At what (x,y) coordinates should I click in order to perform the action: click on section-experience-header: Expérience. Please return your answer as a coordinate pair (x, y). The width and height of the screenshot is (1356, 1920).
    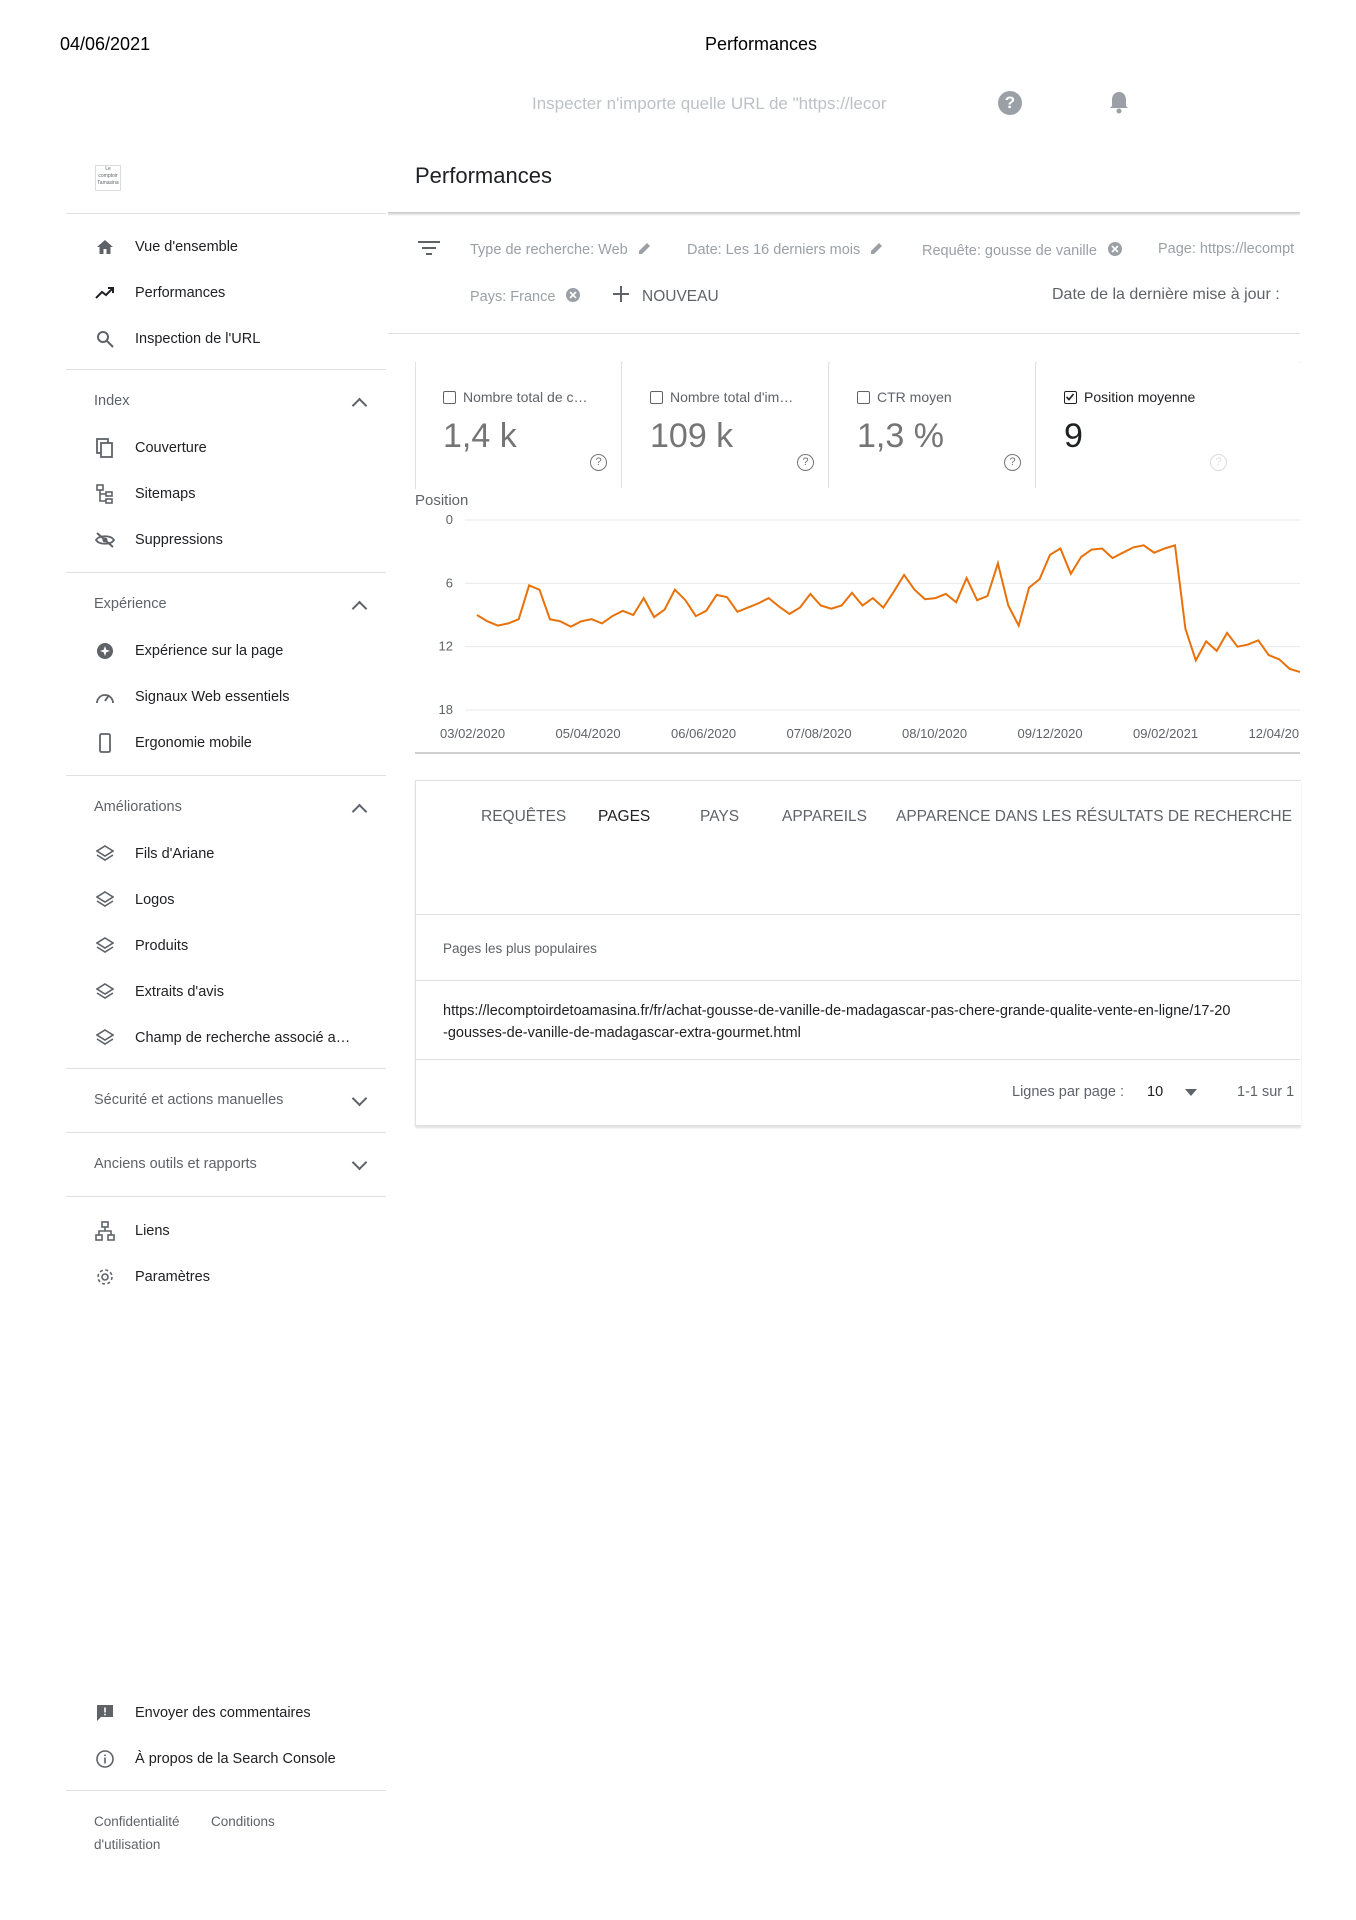
    Looking at the image, I should click on (130, 604).